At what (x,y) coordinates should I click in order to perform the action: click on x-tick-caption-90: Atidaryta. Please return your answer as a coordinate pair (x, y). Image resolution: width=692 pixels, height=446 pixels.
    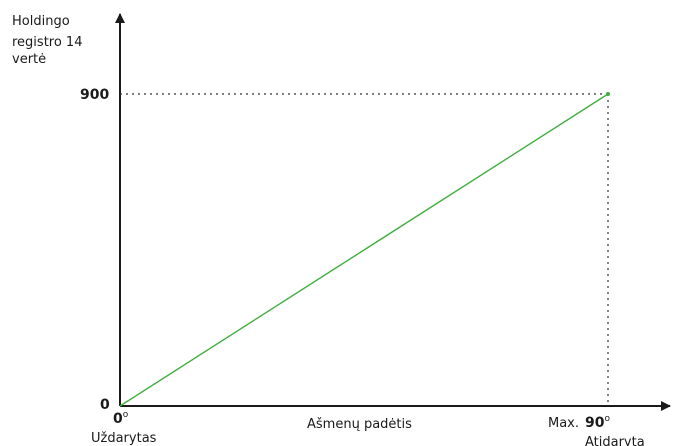
    Looking at the image, I should click on (615, 440).